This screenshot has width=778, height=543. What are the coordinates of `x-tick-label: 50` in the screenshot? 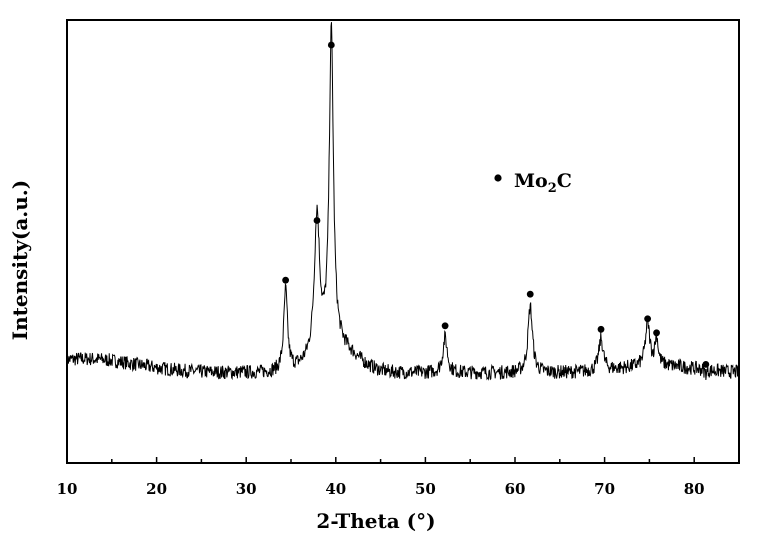 It's located at (425, 489).